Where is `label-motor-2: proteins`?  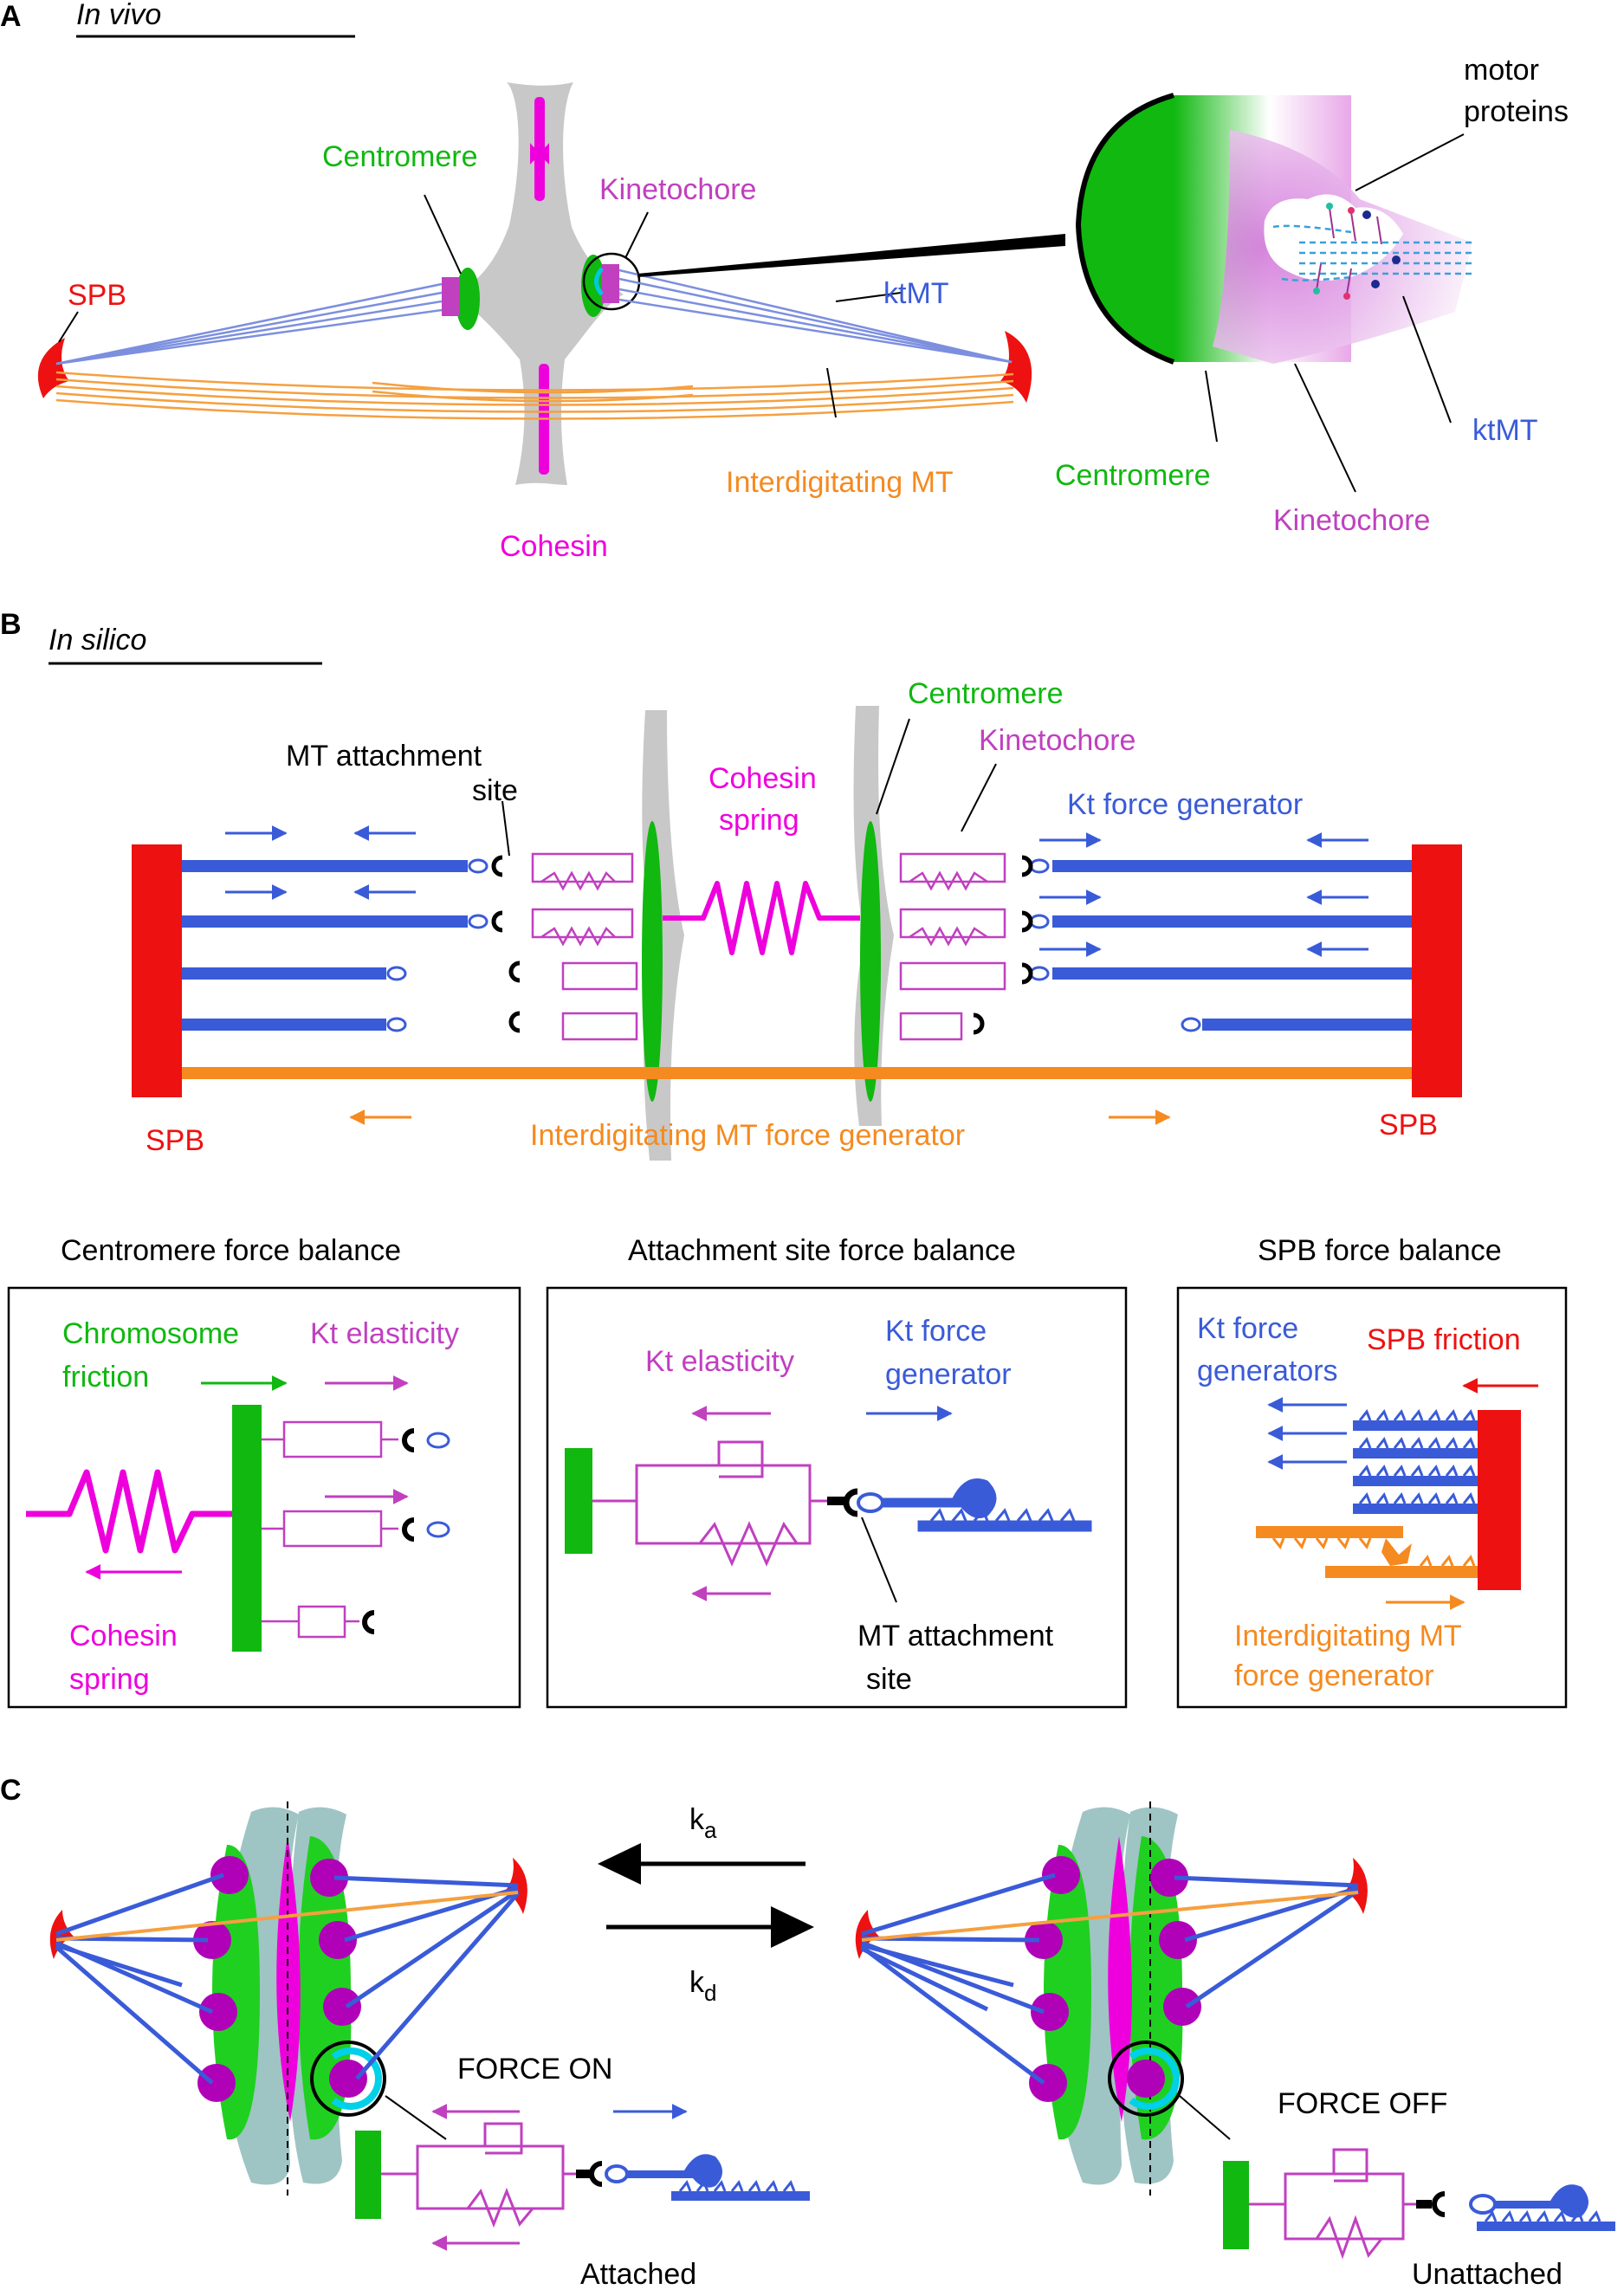 label-motor-2: proteins is located at coordinates (1516, 111).